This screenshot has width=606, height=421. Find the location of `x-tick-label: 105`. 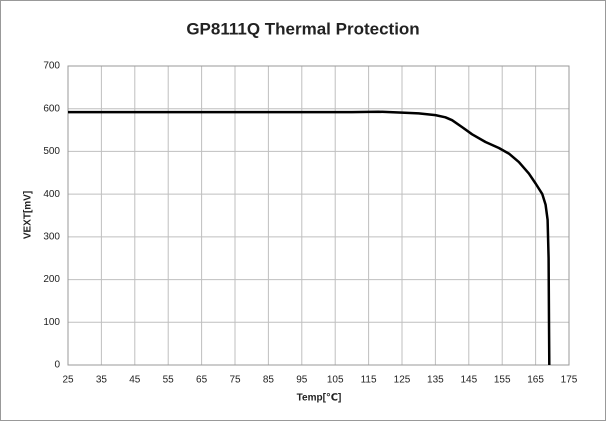

x-tick-label: 105 is located at coordinates (335, 380).